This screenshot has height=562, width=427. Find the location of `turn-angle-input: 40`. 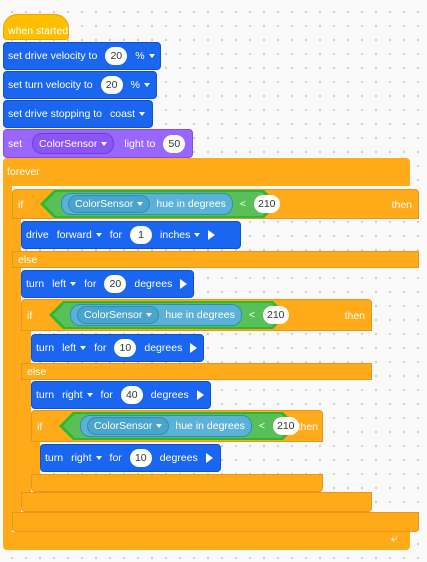

turn-angle-input: 40 is located at coordinates (131, 395).